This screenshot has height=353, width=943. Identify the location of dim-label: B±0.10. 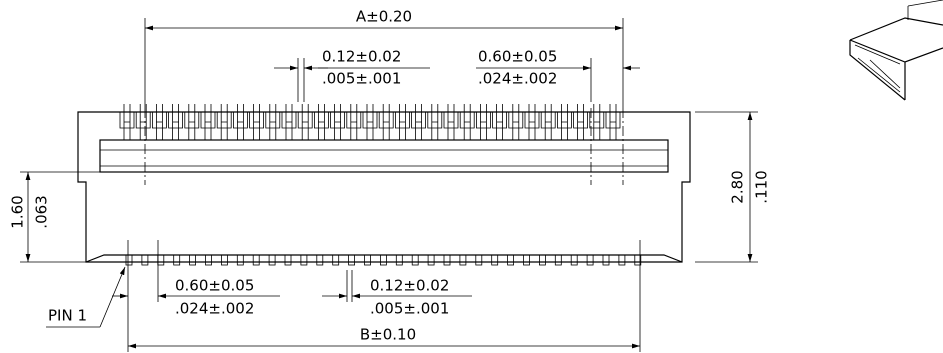
(388, 335).